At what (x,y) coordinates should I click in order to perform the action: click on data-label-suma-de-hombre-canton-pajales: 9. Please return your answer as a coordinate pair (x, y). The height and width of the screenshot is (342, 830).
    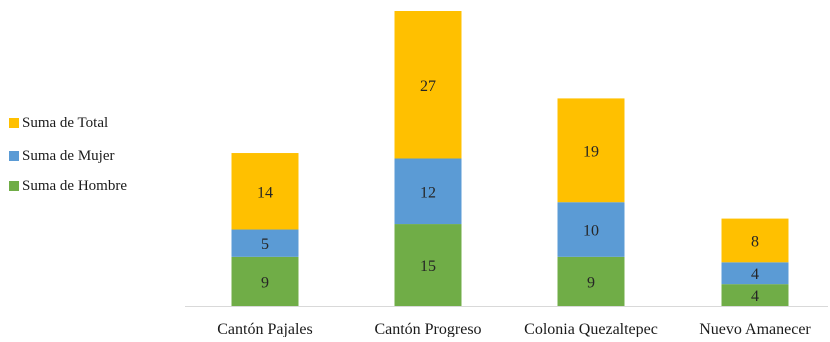
    Looking at the image, I should click on (265, 282).